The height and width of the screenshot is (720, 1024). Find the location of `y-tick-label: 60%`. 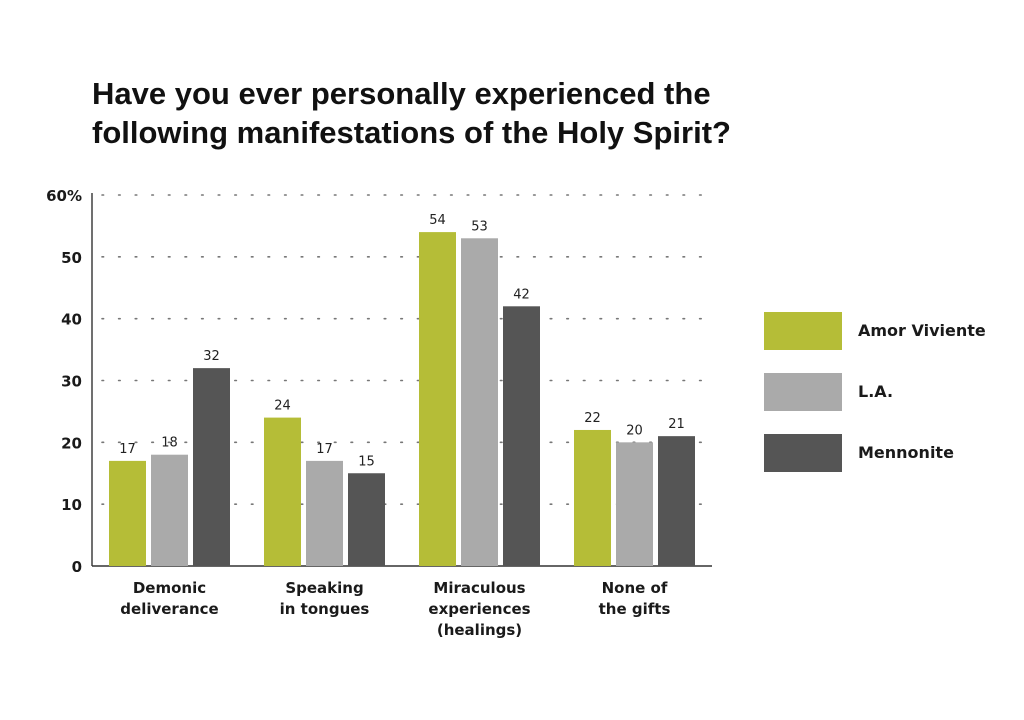

y-tick-label: 60% is located at coordinates (64, 196).